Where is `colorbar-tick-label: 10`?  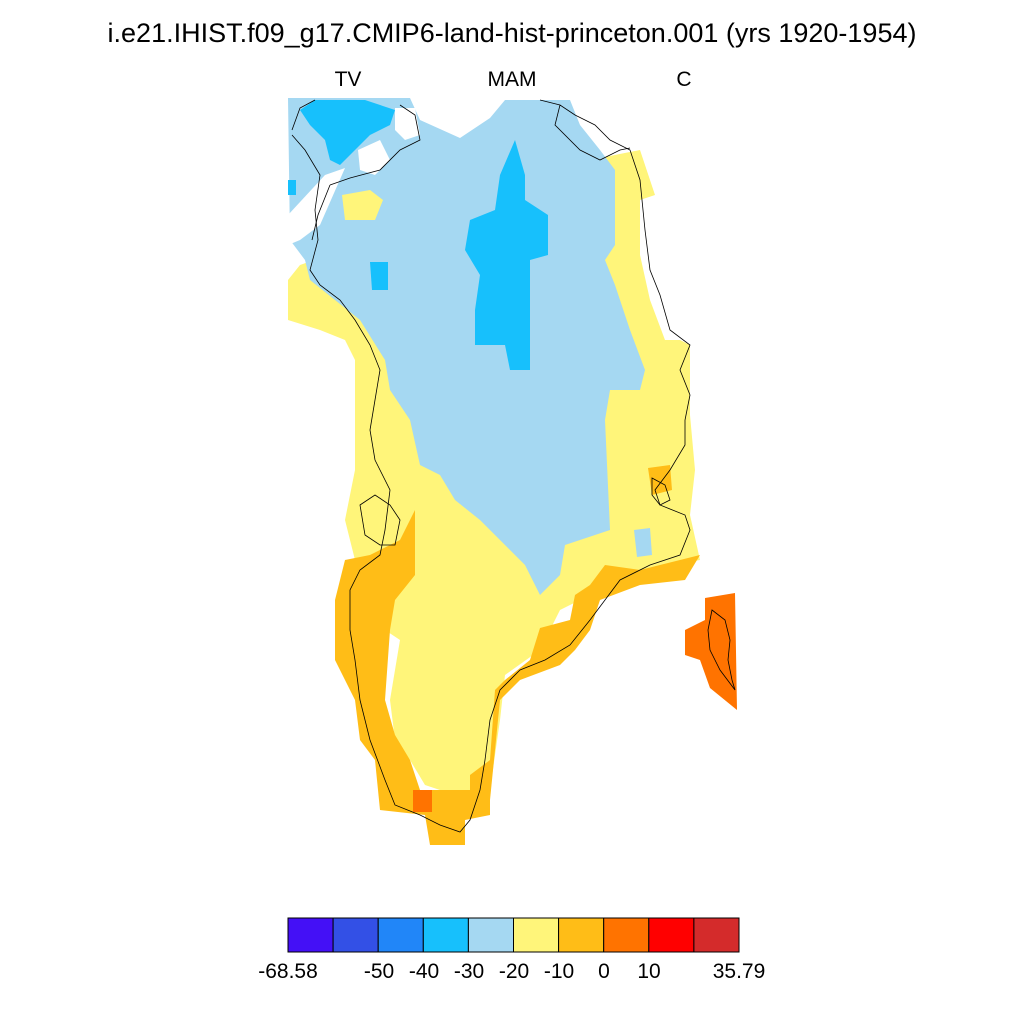 colorbar-tick-label: 10 is located at coordinates (649, 971).